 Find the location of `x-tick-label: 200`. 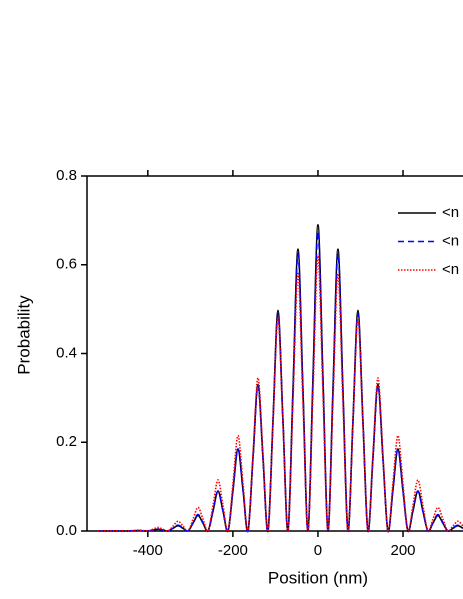

x-tick-label: 200 is located at coordinates (403, 550).